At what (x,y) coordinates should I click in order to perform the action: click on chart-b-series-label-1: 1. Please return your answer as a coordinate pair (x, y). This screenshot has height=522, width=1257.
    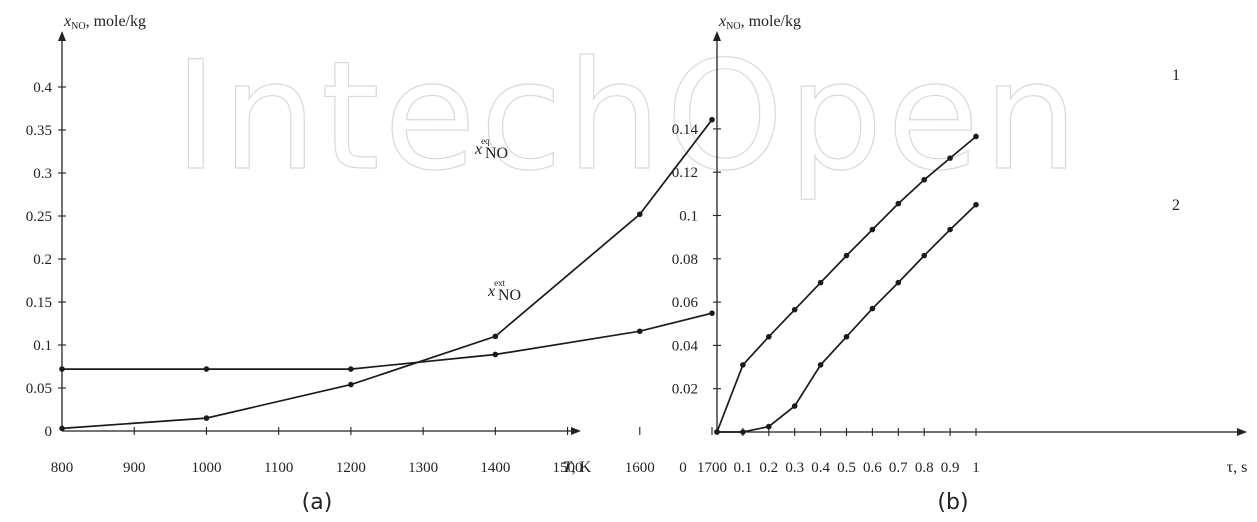
    Looking at the image, I should click on (1176, 75).